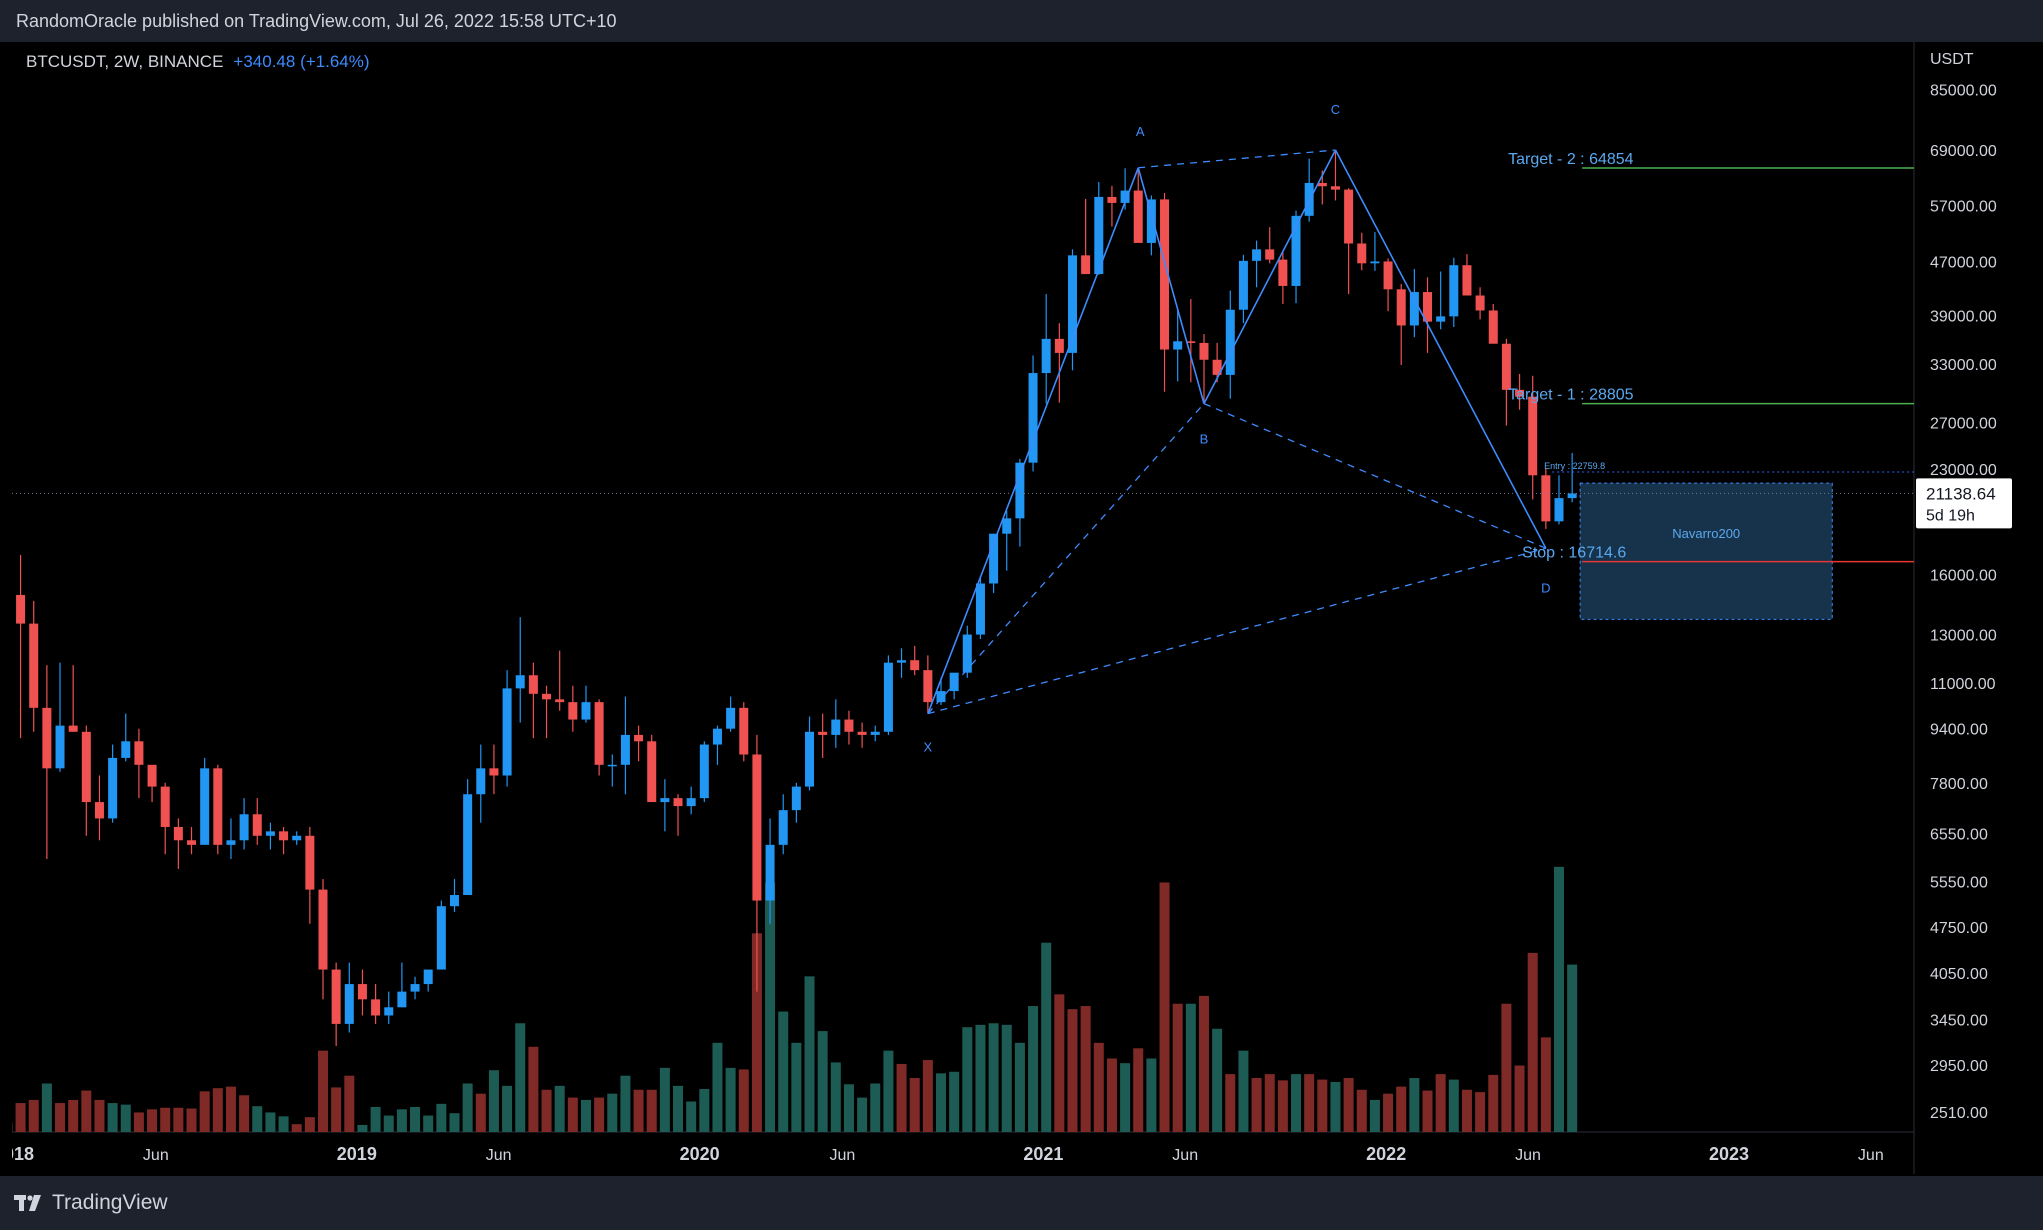  Describe the element at coordinates (1440, 349) in the screenshot. I see `pattern-leg-cd` at that location.